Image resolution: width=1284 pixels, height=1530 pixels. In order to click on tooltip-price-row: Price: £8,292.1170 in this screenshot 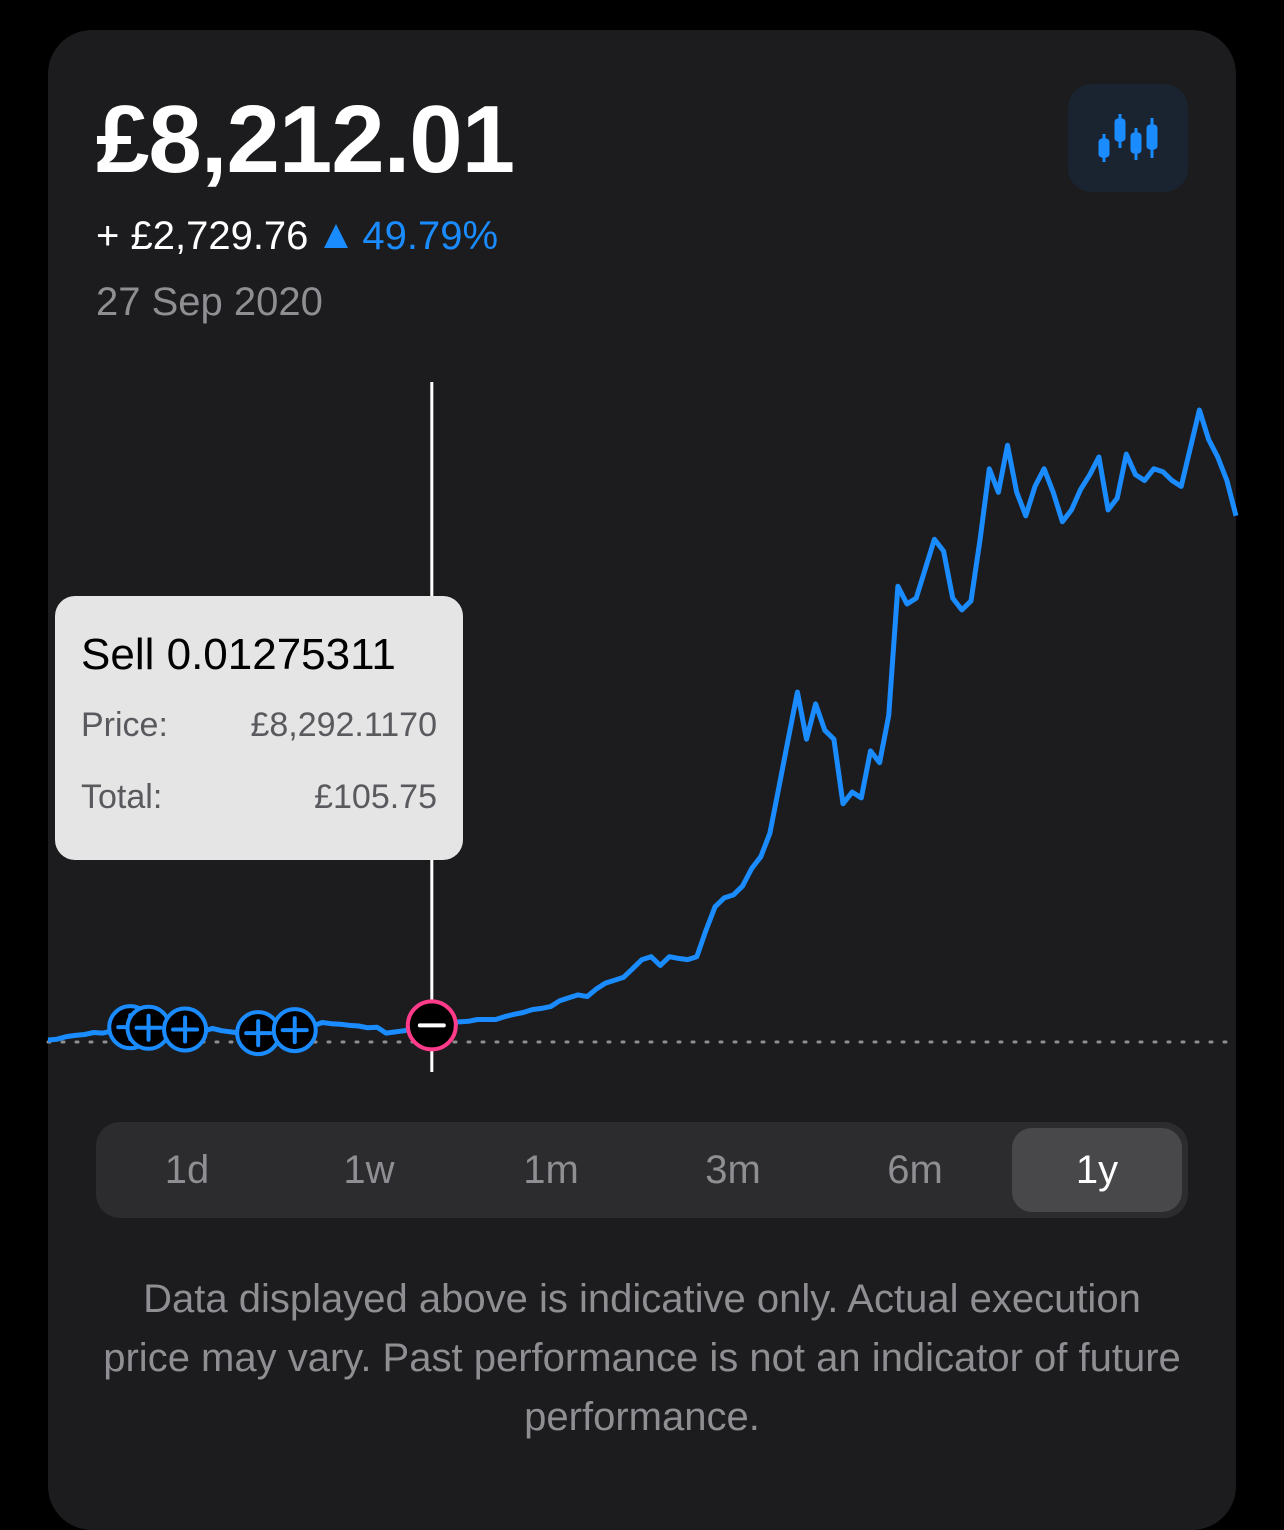, I will do `click(259, 725)`.